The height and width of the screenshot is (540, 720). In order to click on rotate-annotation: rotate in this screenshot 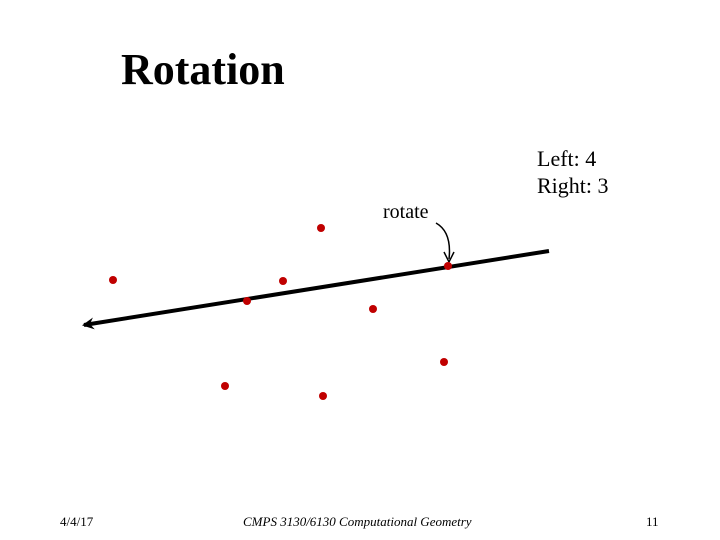, I will do `click(406, 212)`.